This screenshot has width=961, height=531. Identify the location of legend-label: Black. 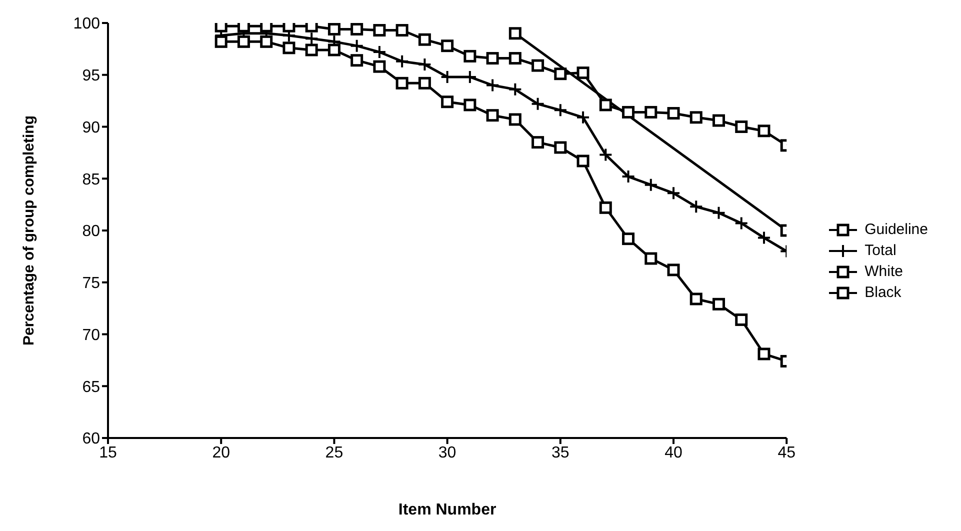
(883, 292).